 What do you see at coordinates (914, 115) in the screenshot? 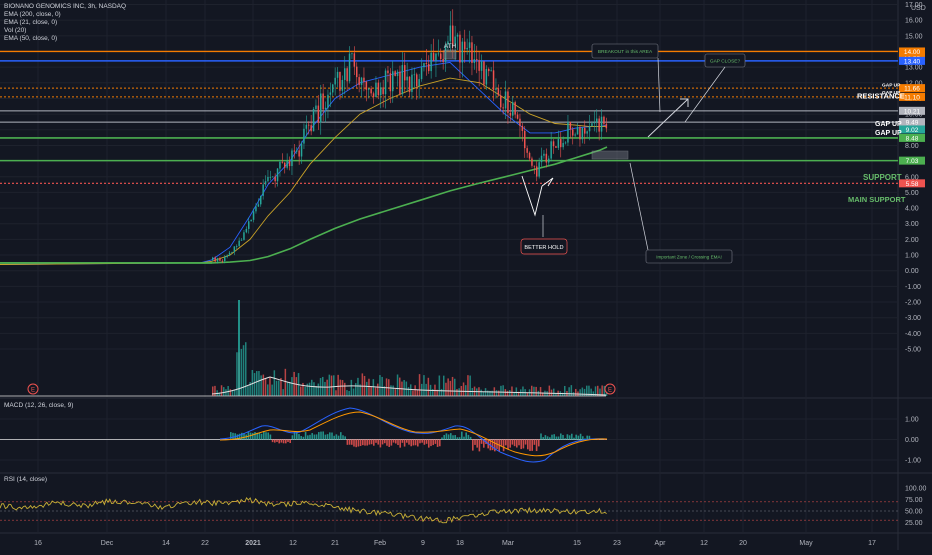
I see `y-tick-label: 10.00` at bounding box center [914, 115].